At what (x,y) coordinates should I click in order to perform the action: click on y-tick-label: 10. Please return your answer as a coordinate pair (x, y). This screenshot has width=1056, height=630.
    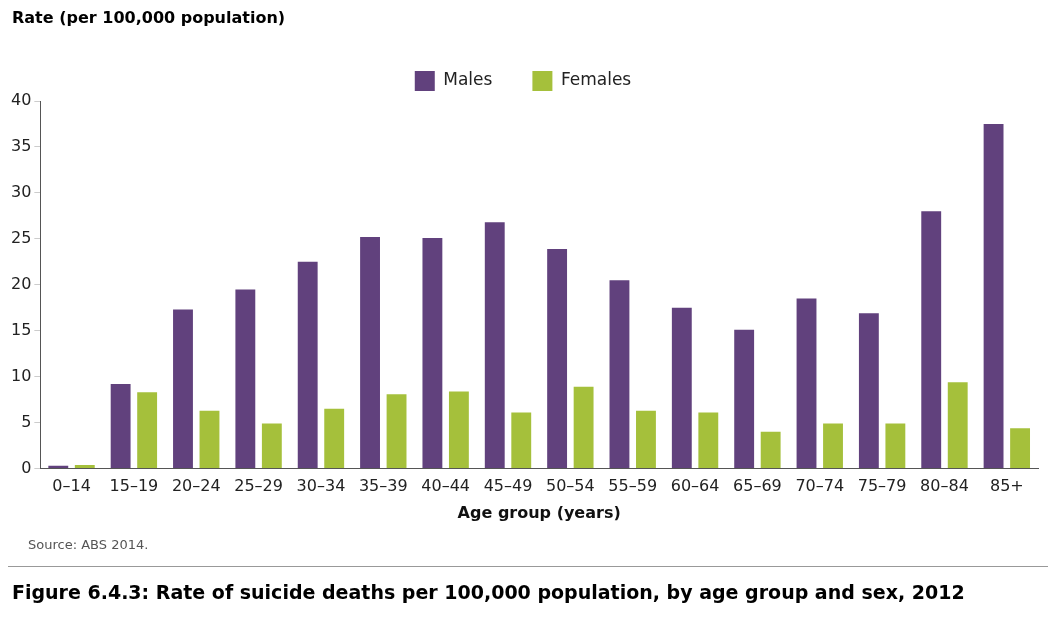
    Looking at the image, I should click on (21, 375).